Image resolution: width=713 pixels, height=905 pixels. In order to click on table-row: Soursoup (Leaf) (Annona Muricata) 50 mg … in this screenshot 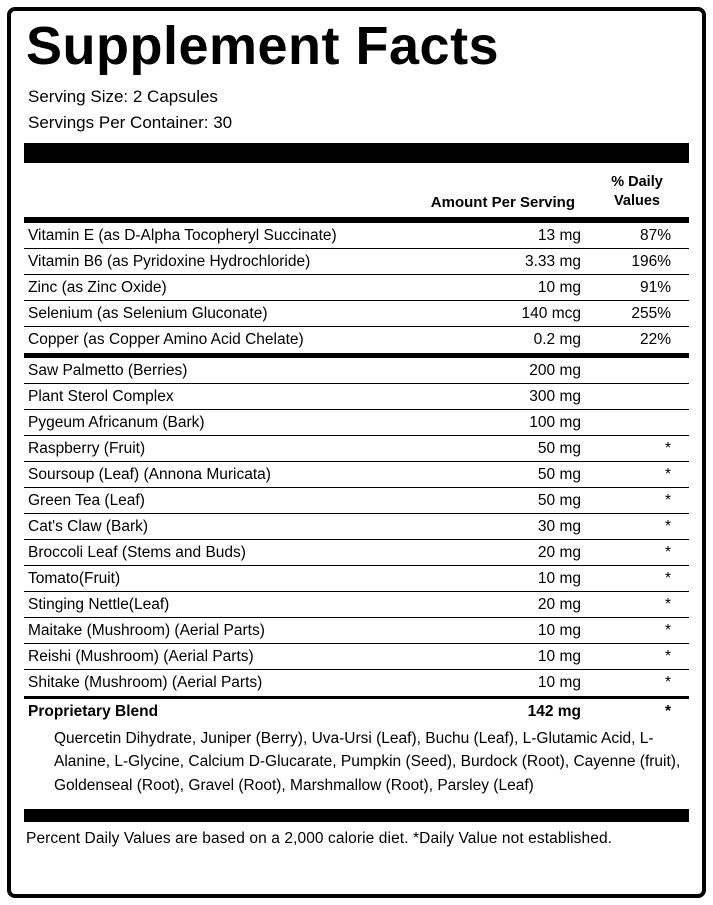, I will do `click(356, 475)`.